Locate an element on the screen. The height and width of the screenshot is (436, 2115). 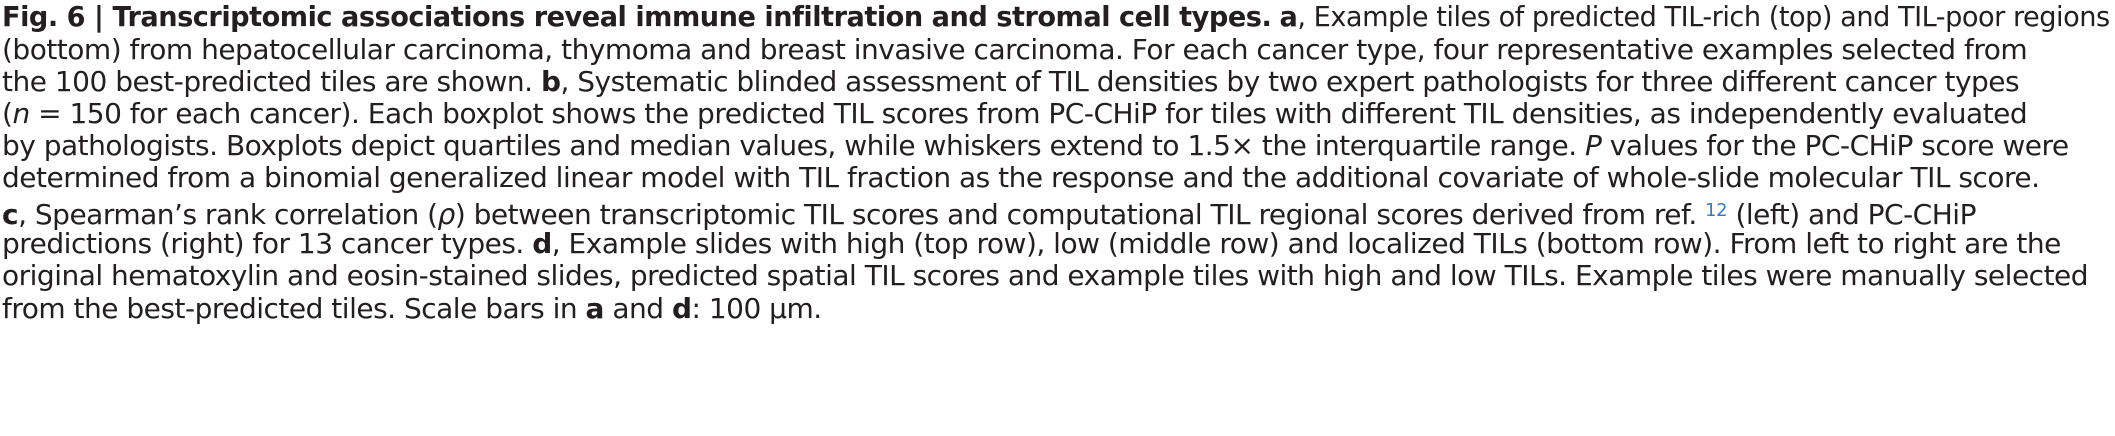
reference-link: 12 is located at coordinates (1716, 210).